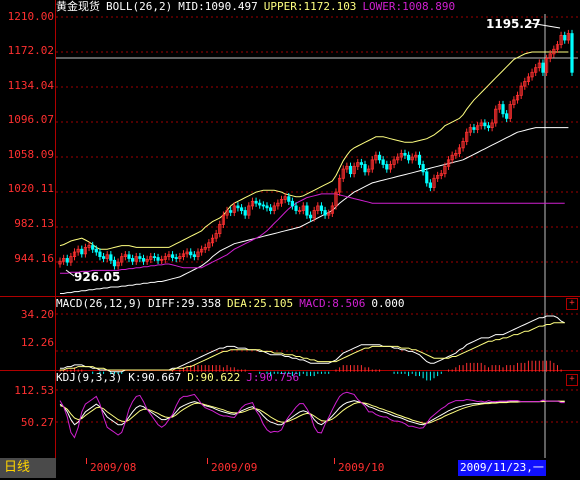 The height and width of the screenshot is (480, 580). I want to click on macd-expand-button: +, so click(572, 304).